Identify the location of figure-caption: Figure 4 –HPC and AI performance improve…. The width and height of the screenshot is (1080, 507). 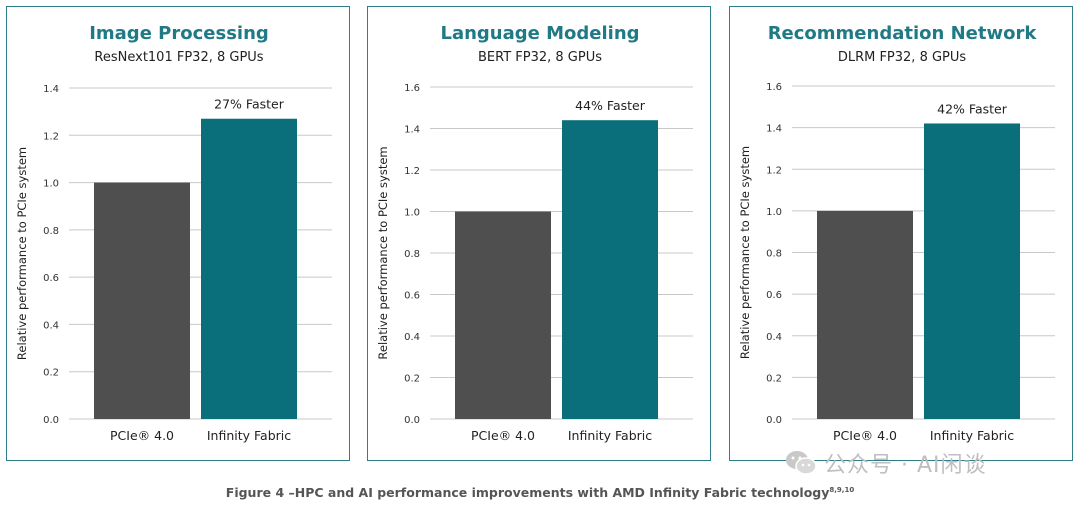
(540, 492).